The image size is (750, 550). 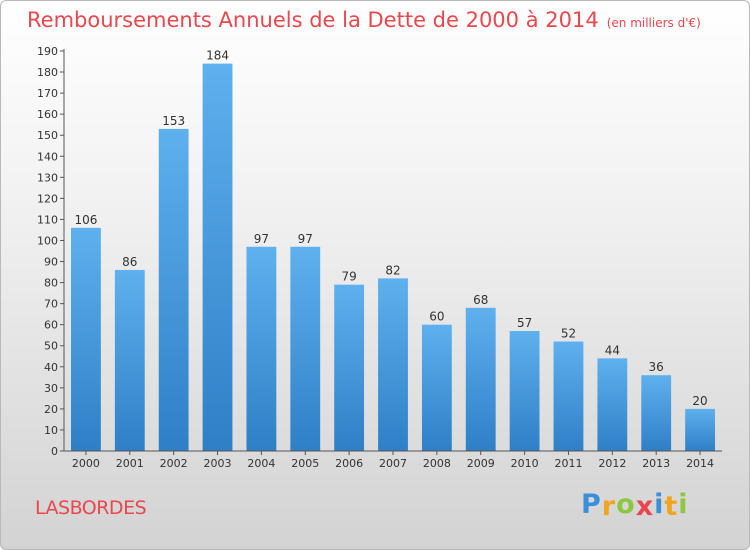 What do you see at coordinates (436, 387) in the screenshot?
I see `bar-2008` at bounding box center [436, 387].